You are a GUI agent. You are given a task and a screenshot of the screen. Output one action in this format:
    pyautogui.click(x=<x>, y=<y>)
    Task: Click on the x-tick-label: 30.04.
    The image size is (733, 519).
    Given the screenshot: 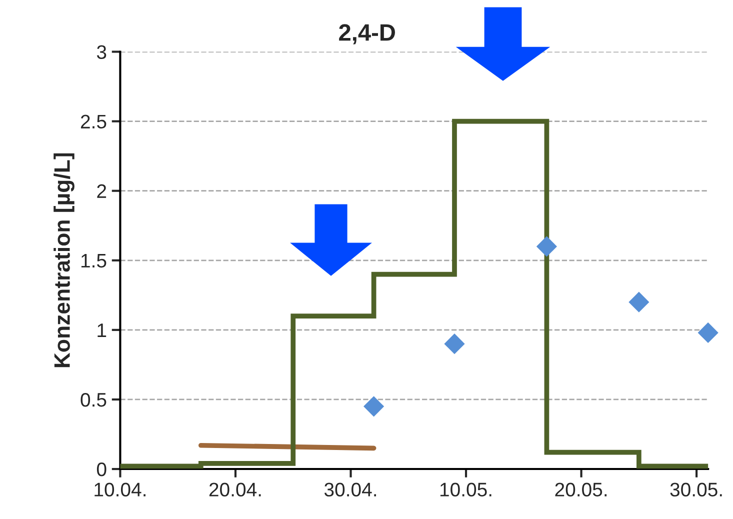 What is the action you would take?
    pyautogui.click(x=350, y=489)
    